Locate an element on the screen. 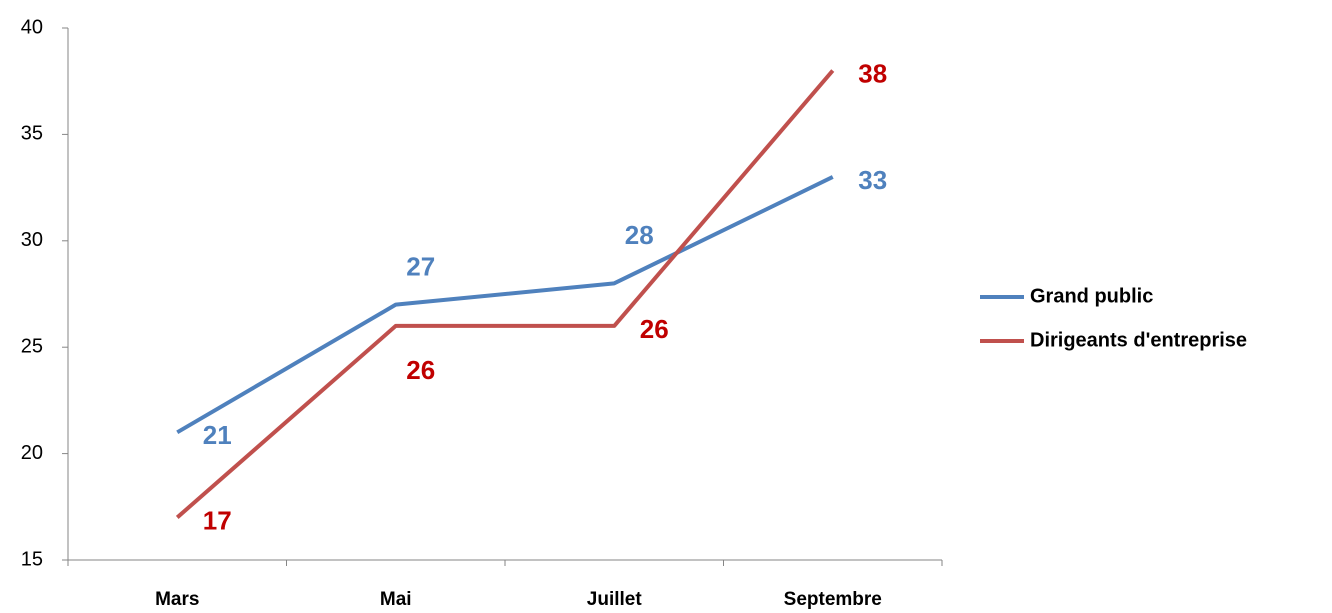 The width and height of the screenshot is (1332, 613). data-label: 38 is located at coordinates (872, 73).